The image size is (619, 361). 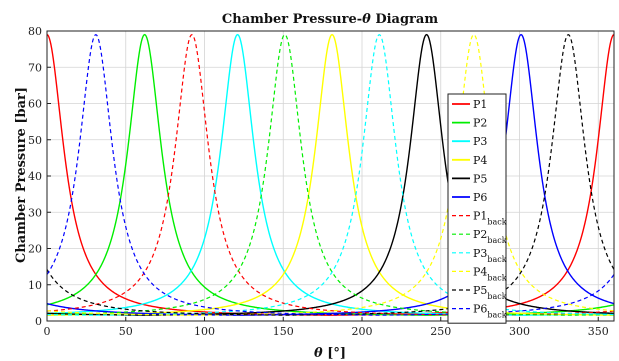 I want to click on legend-box, so click(x=477, y=208).